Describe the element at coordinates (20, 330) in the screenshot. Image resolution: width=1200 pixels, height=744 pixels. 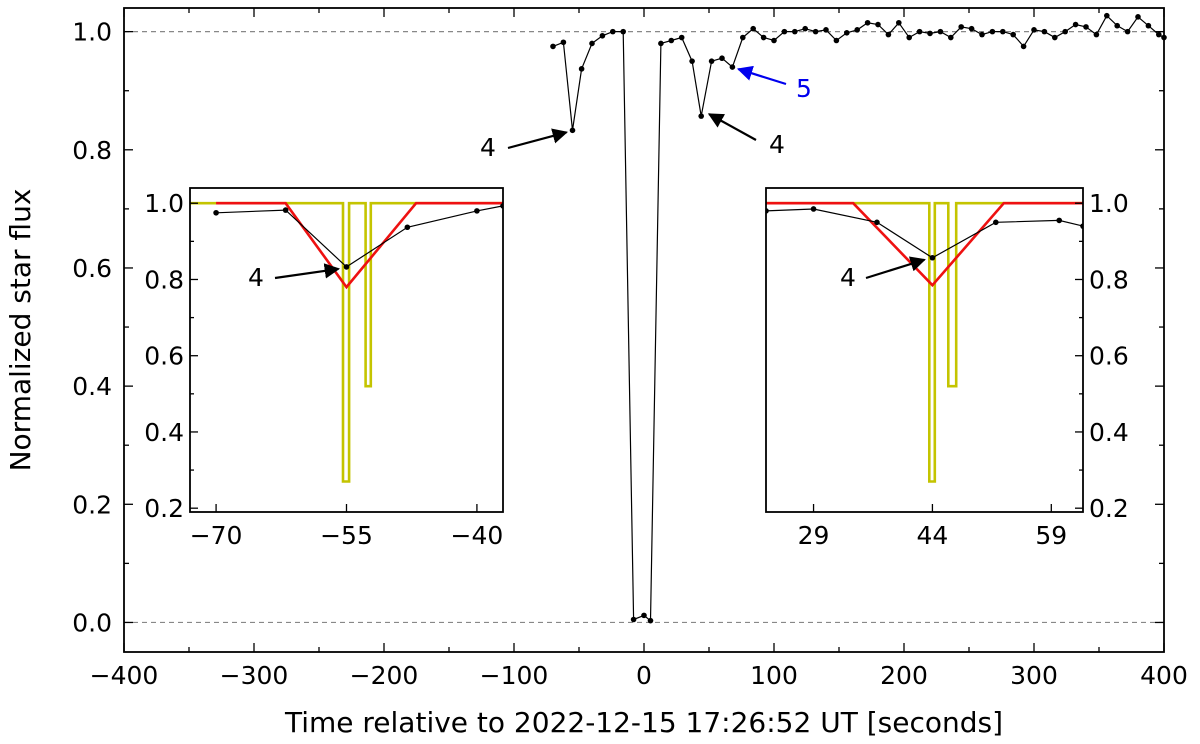
I see `y-axis-title: Normalized star flux` at that location.